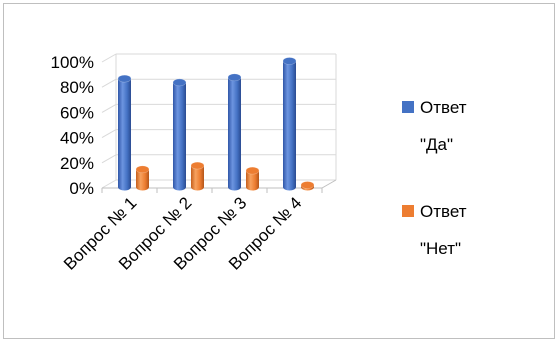 This screenshot has width=560, height=343. Describe the element at coordinates (434, 126) in the screenshot. I see `legend-item: Ответ "Да"` at that location.